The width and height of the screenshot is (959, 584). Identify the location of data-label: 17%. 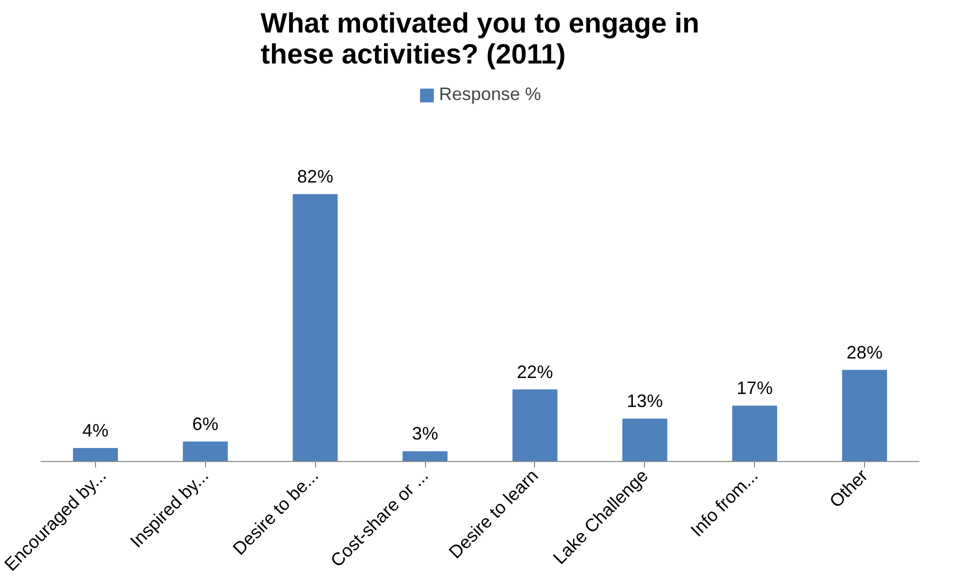
(754, 388).